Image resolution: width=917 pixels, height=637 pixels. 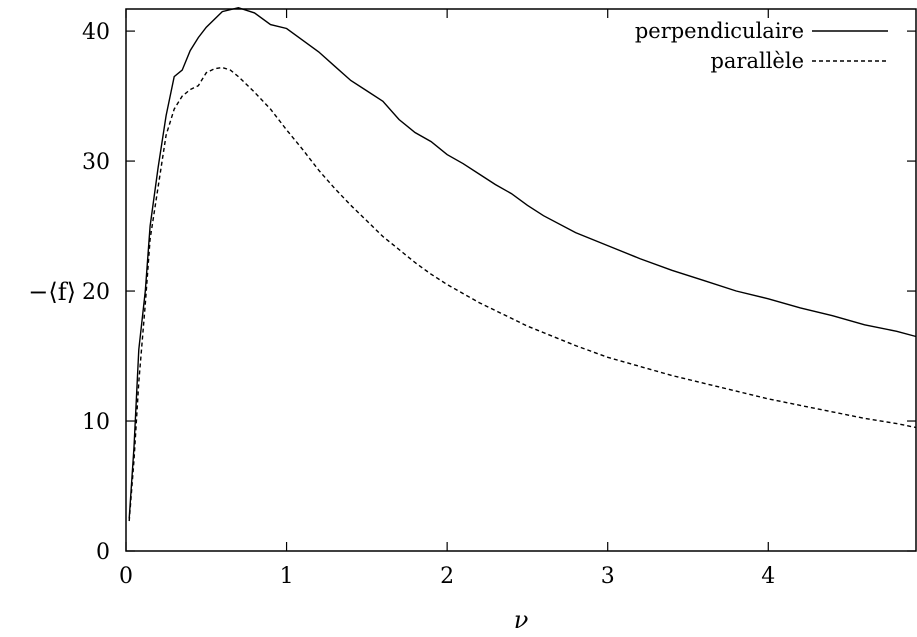 What do you see at coordinates (761, 46) in the screenshot?
I see `legend: perpendiculaire parallèle` at bounding box center [761, 46].